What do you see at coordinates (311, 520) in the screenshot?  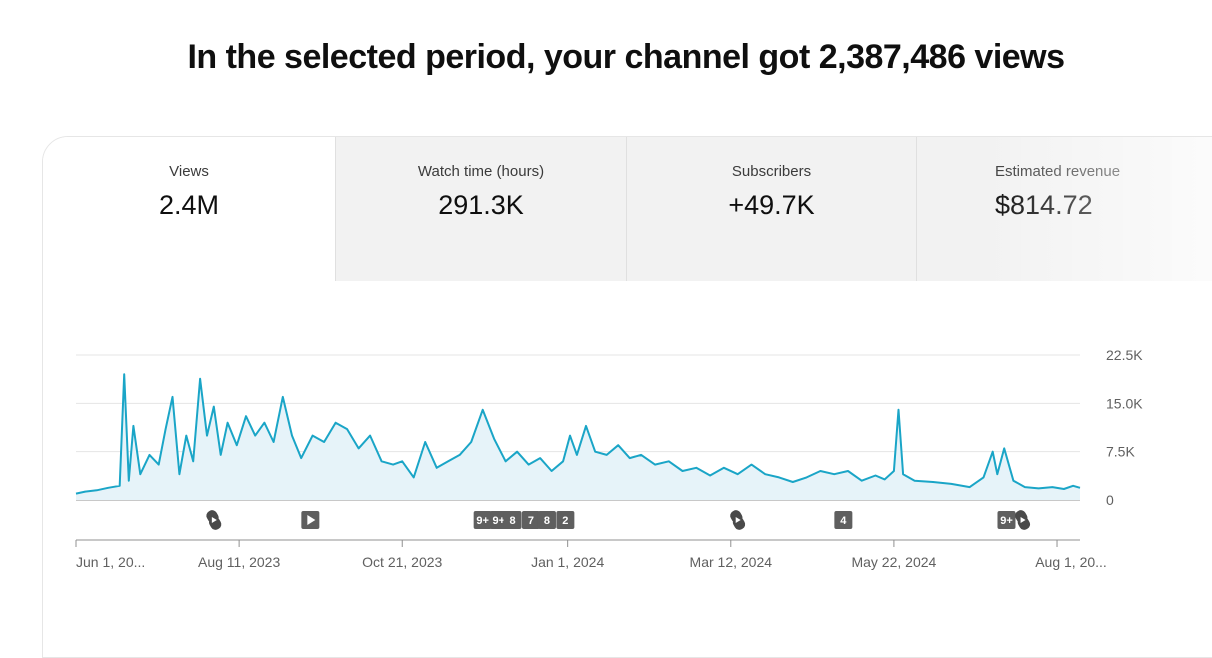 I see `play-triangle` at bounding box center [311, 520].